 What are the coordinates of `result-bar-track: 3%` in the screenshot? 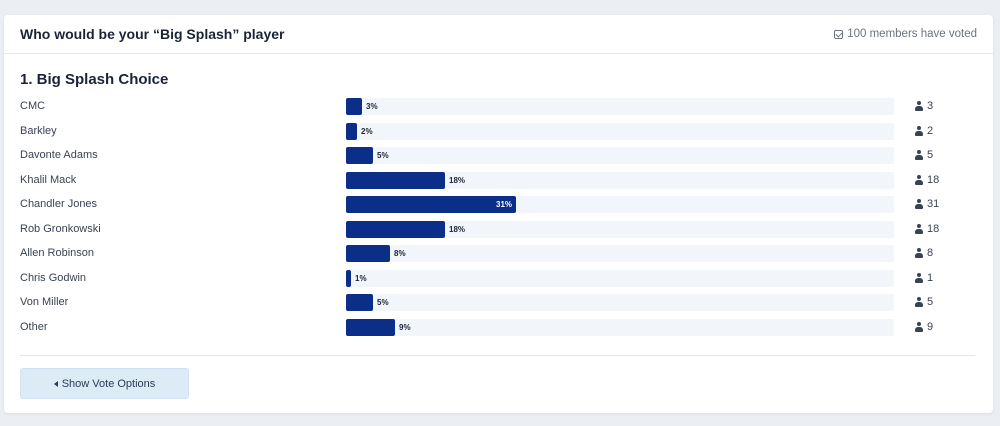 It's located at (620, 106).